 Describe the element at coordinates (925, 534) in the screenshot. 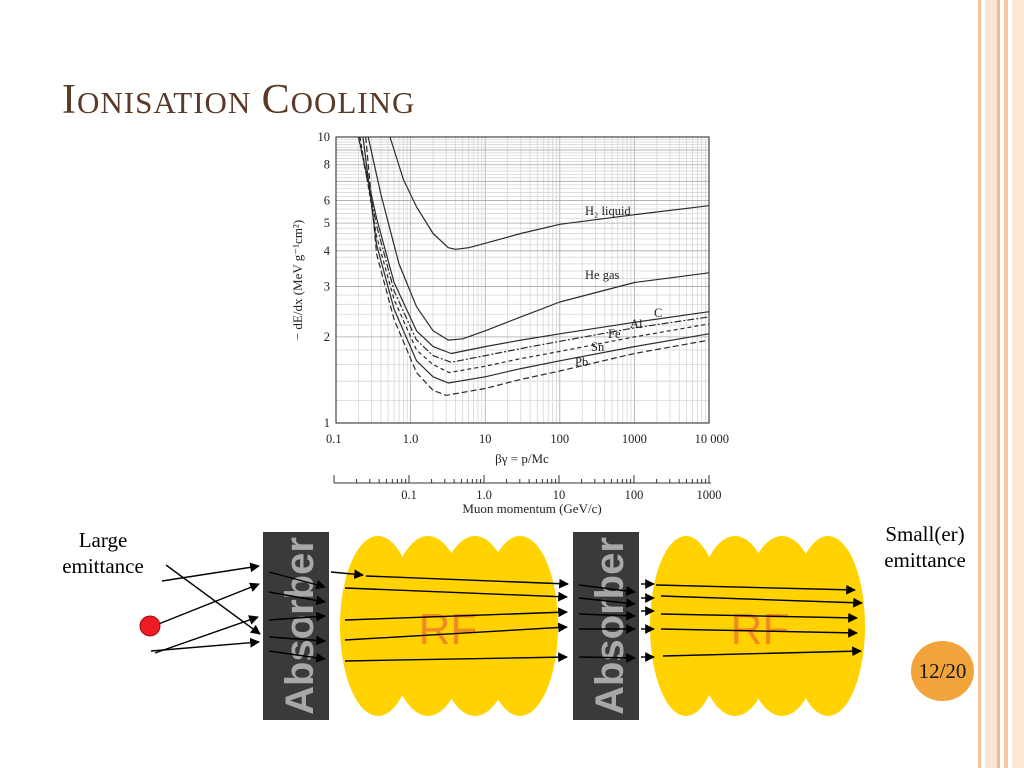

I see `small-emittance-line1: Small(er)` at that location.